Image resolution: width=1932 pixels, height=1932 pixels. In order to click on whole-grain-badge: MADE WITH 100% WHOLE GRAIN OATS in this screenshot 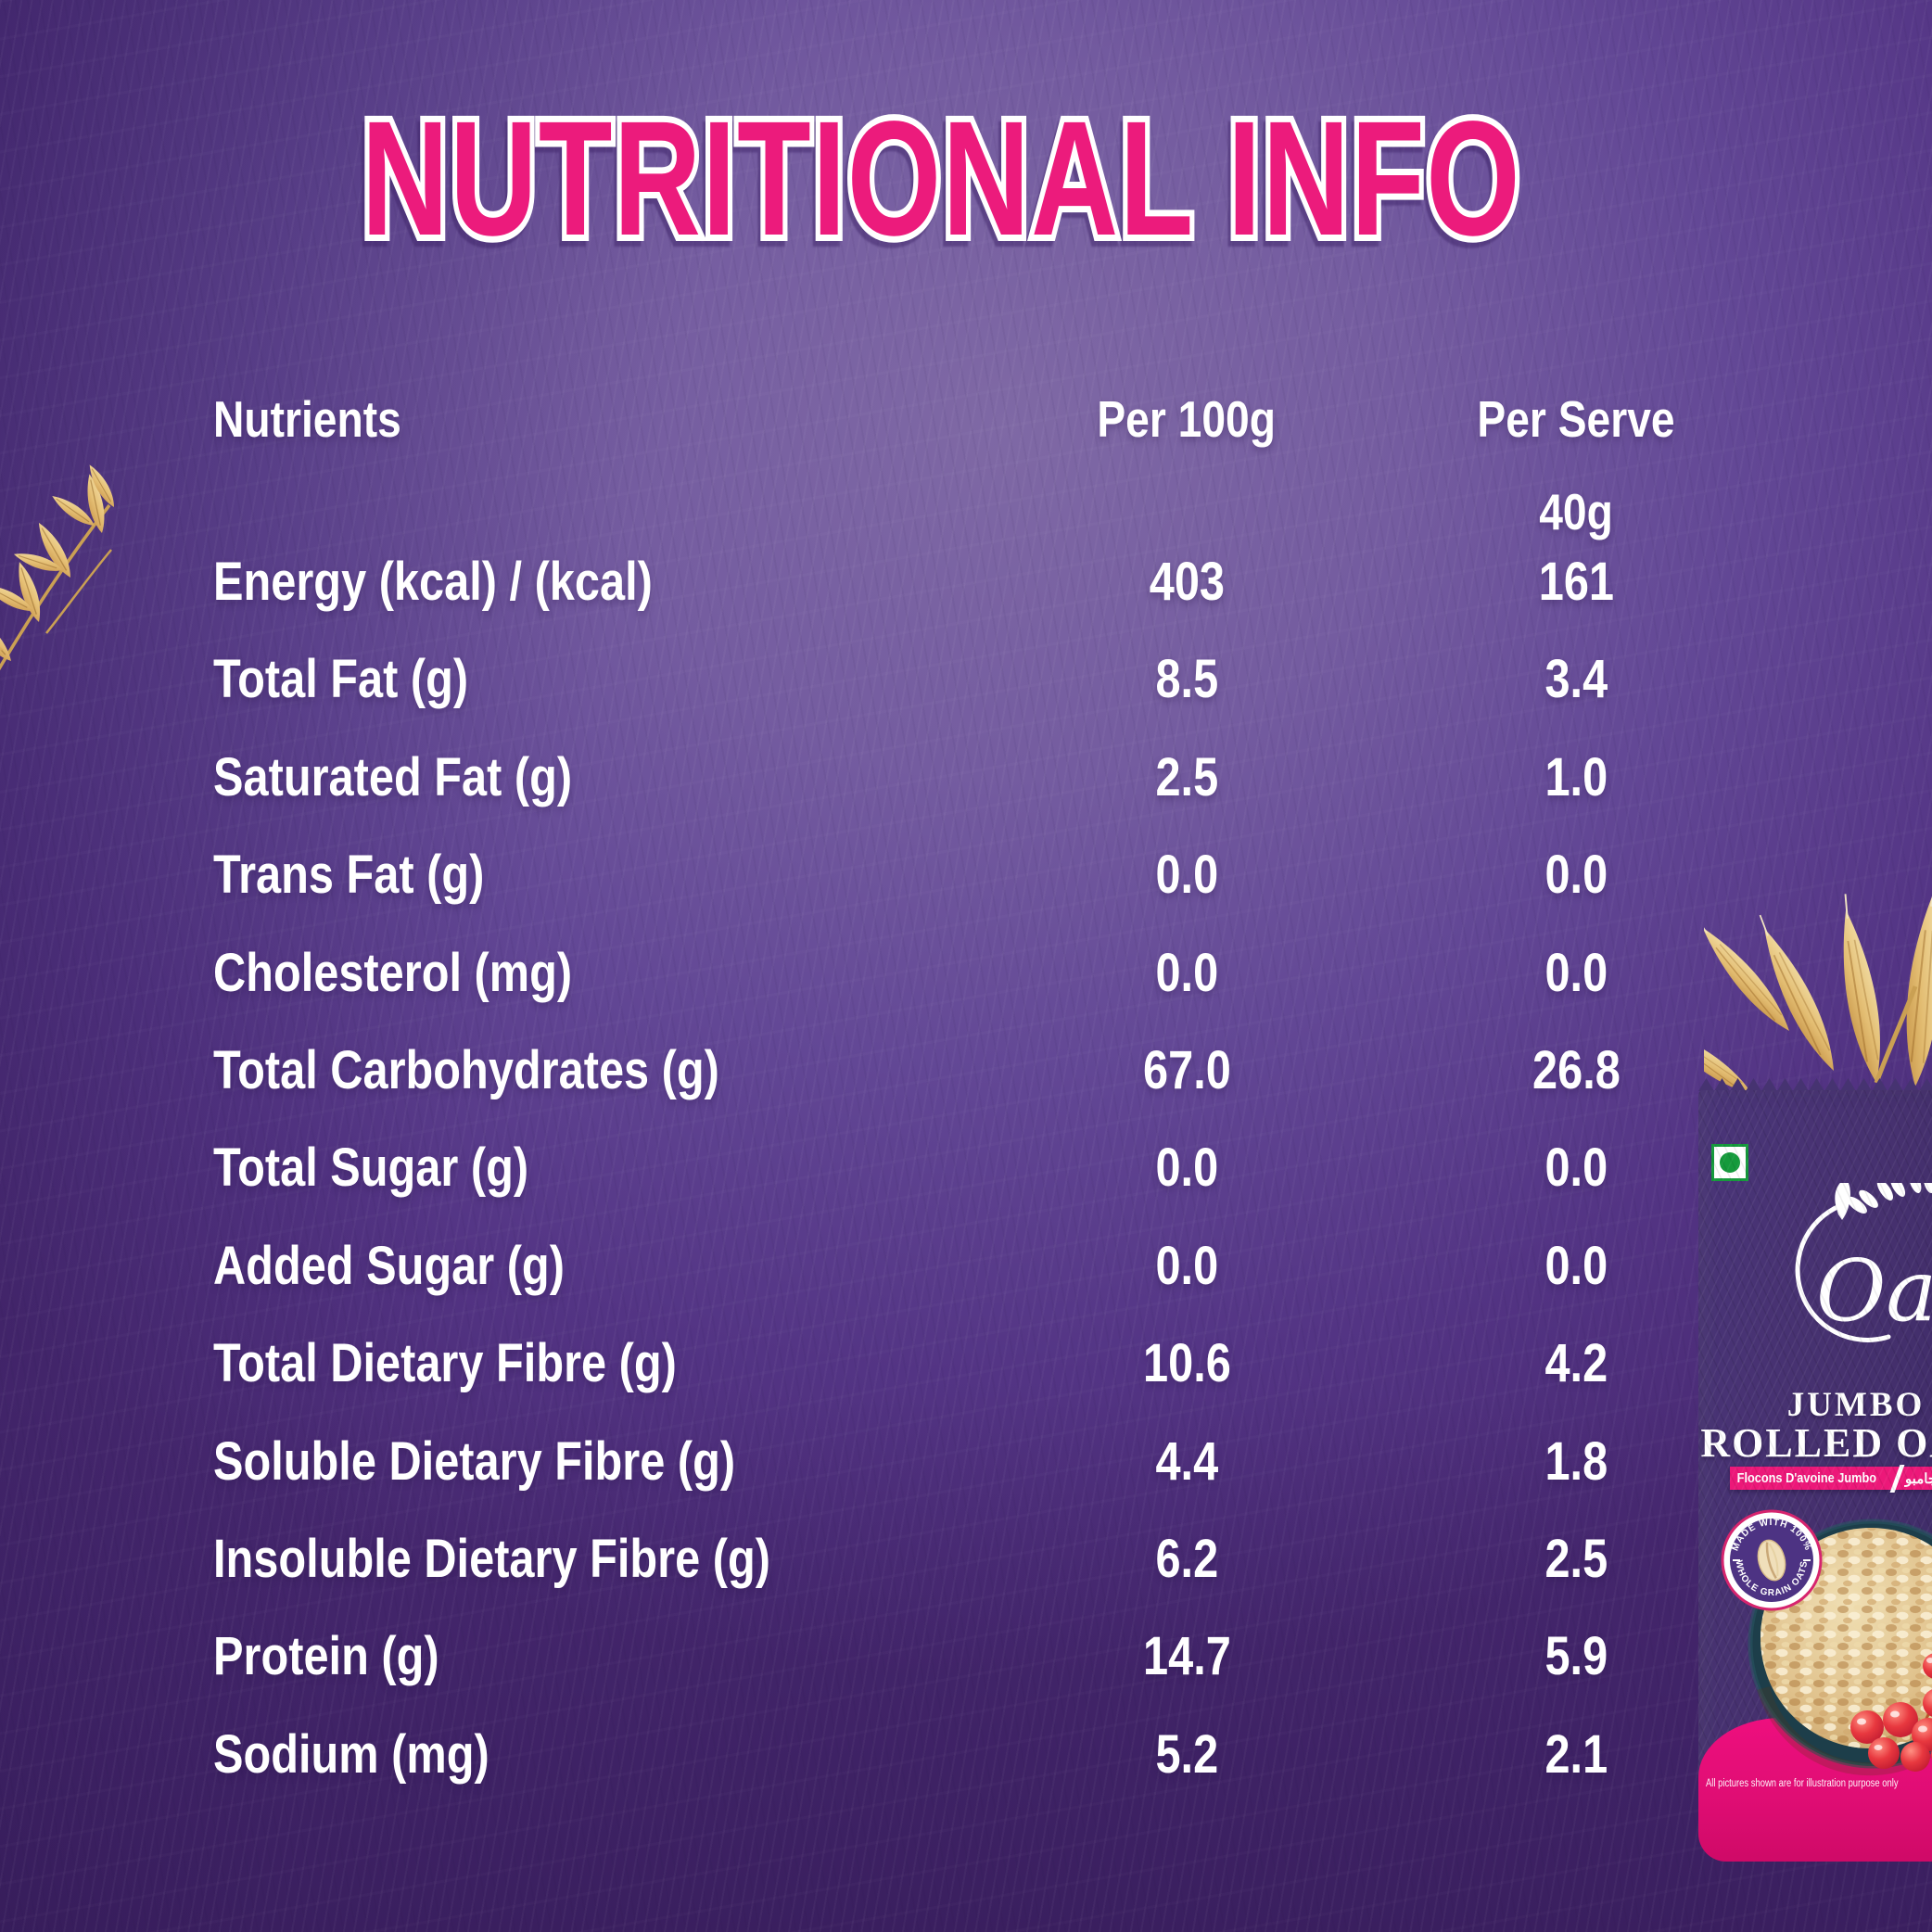, I will do `click(1772, 1560)`.